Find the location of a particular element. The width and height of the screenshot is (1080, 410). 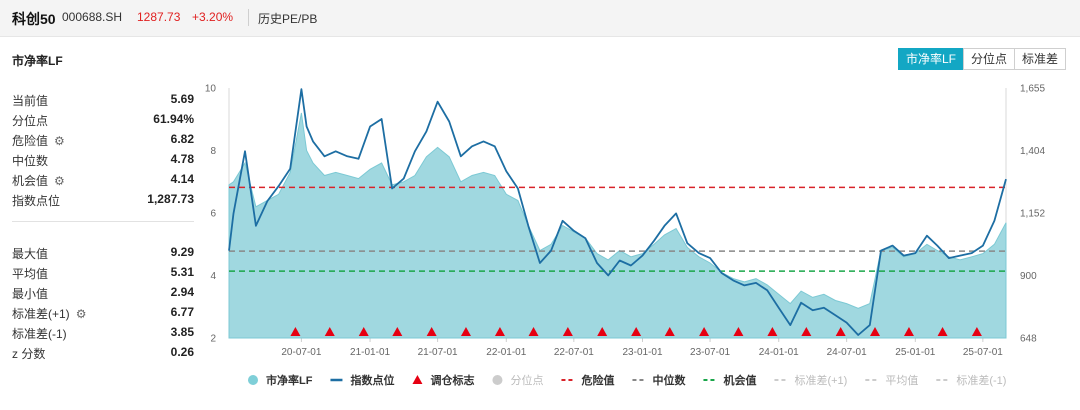

panel-title: 市净率LF is located at coordinates (37, 61).